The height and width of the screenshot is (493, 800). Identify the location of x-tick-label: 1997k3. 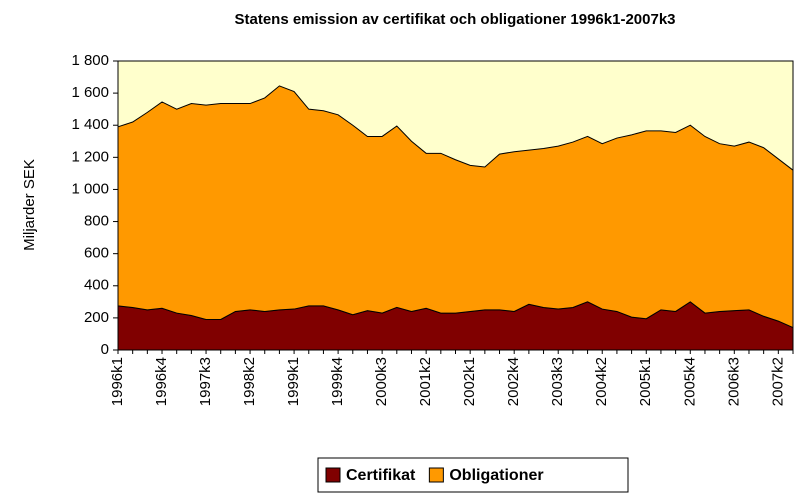
(205, 381).